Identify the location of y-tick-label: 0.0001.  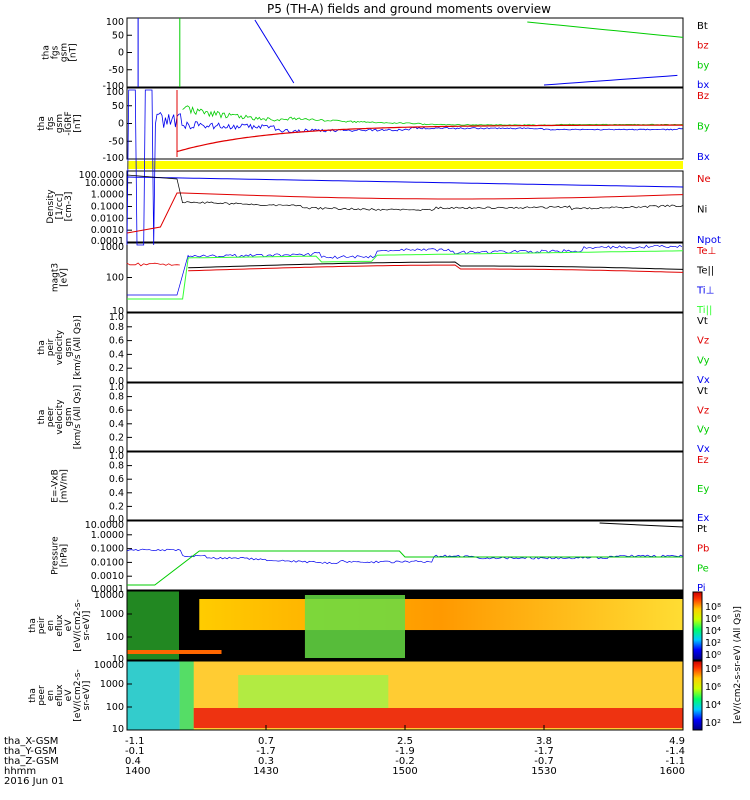
(107, 589).